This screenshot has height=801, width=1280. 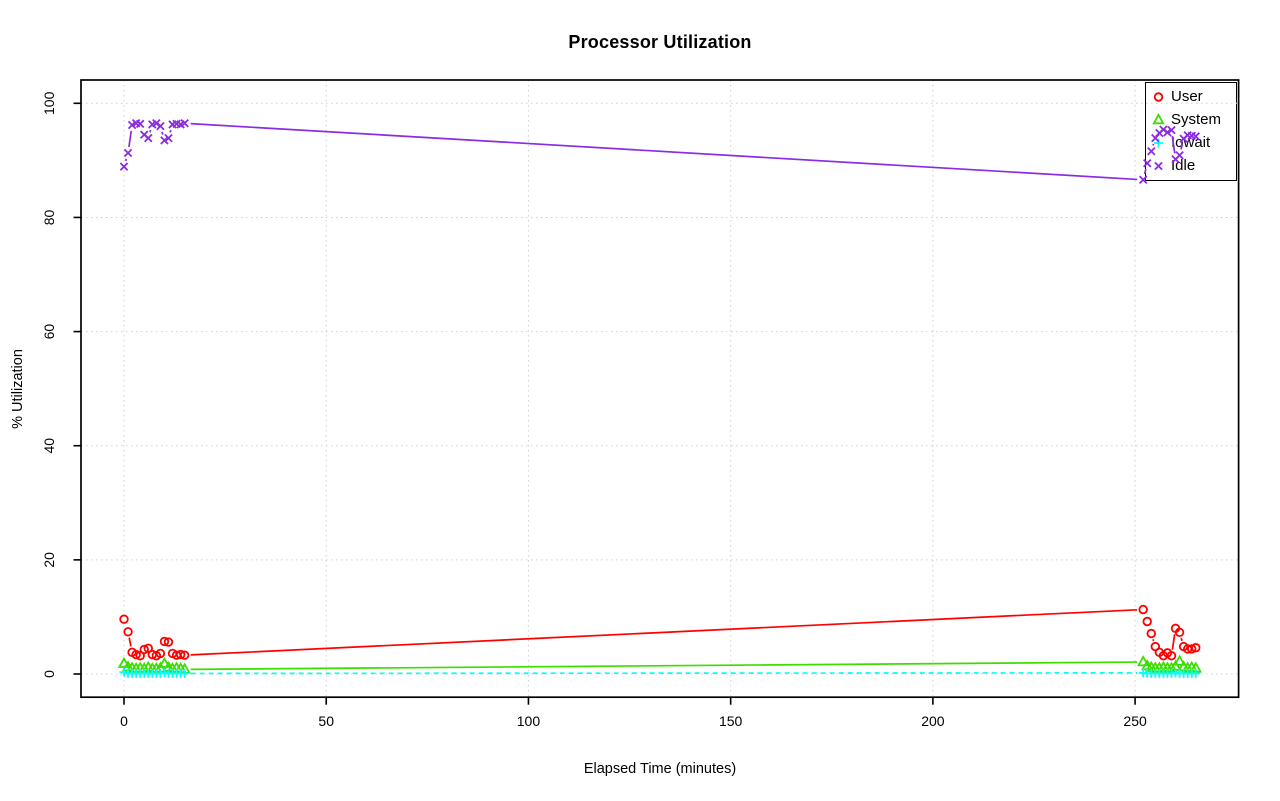 I want to click on series-idle, so click(x=660, y=152).